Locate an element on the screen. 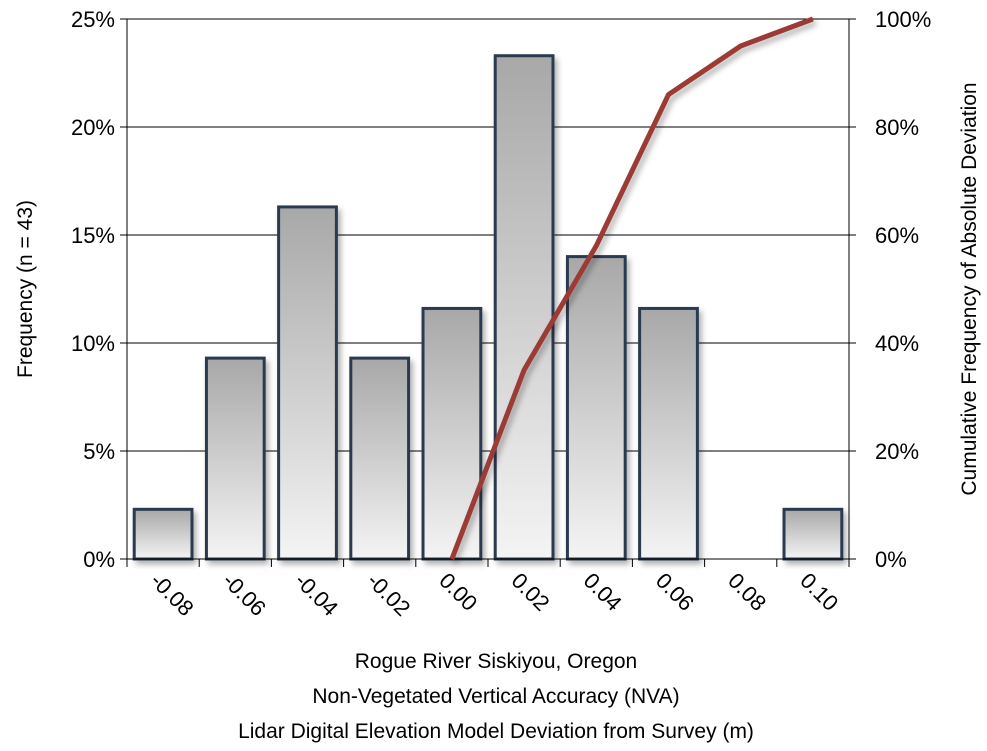  x-axis-title-line: Non-Vegetated Vertical Accuracy (NVA) is located at coordinates (495, 696).